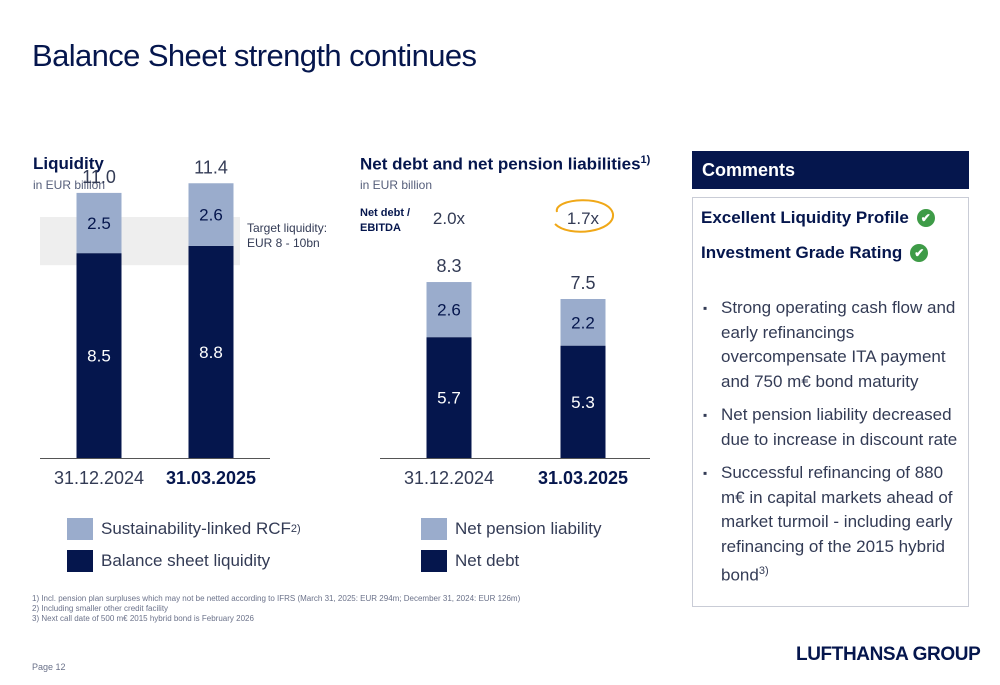 The image size is (1000, 685). I want to click on bar-value-label: 8.5, so click(99, 356).